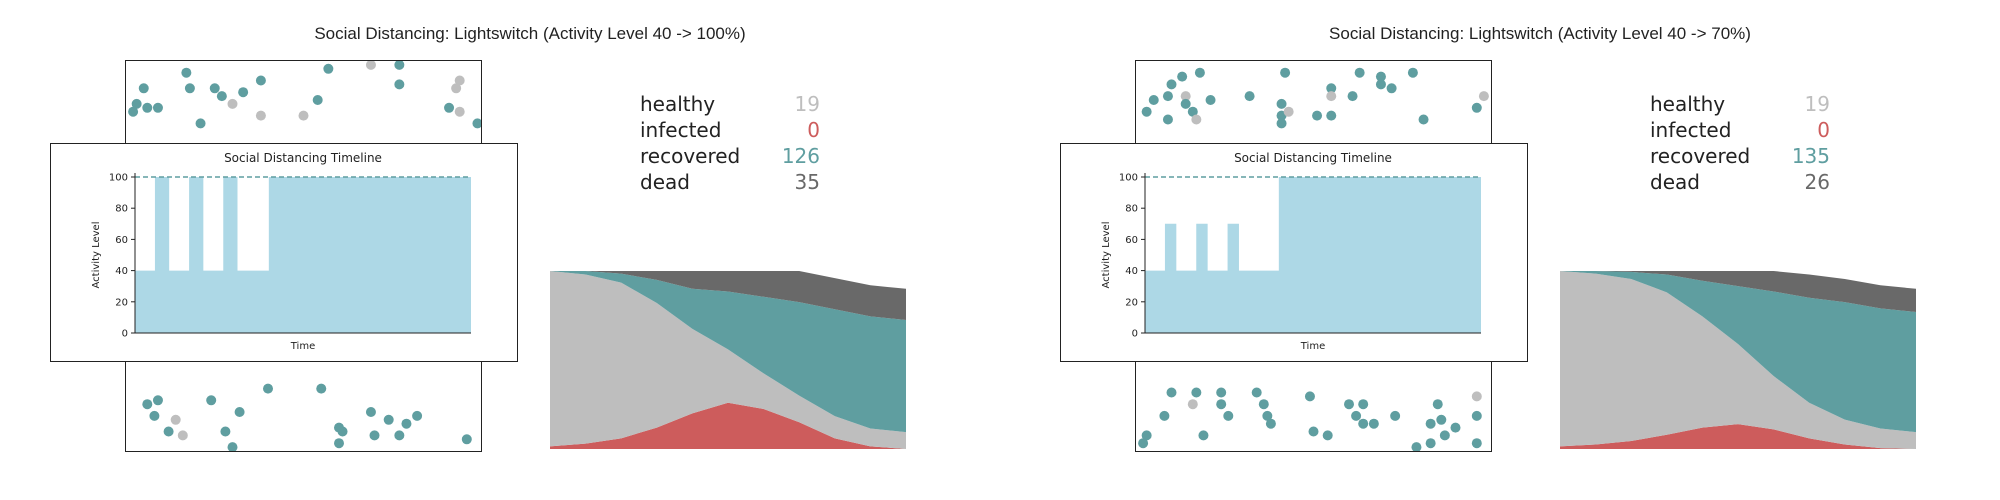 The image size is (2000, 500). Describe the element at coordinates (690, 156) in the screenshot. I see `stat-label: recovered` at that location.